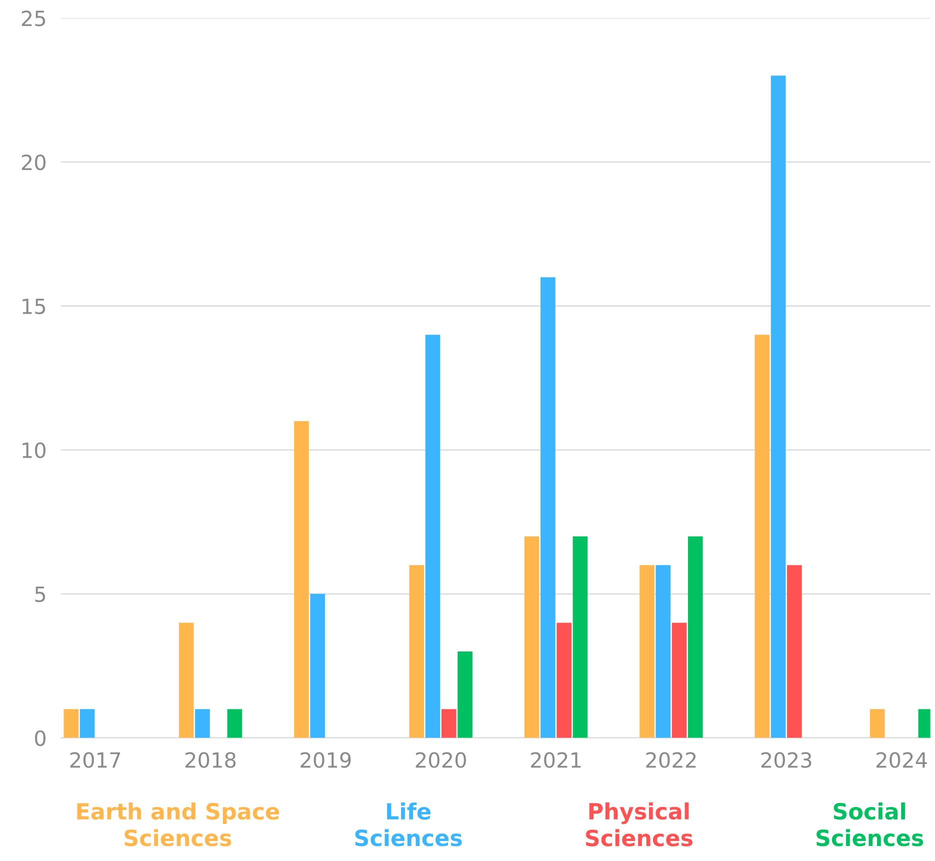 The width and height of the screenshot is (935, 861). Describe the element at coordinates (639, 824) in the screenshot. I see `text: Physical Sciences` at that location.